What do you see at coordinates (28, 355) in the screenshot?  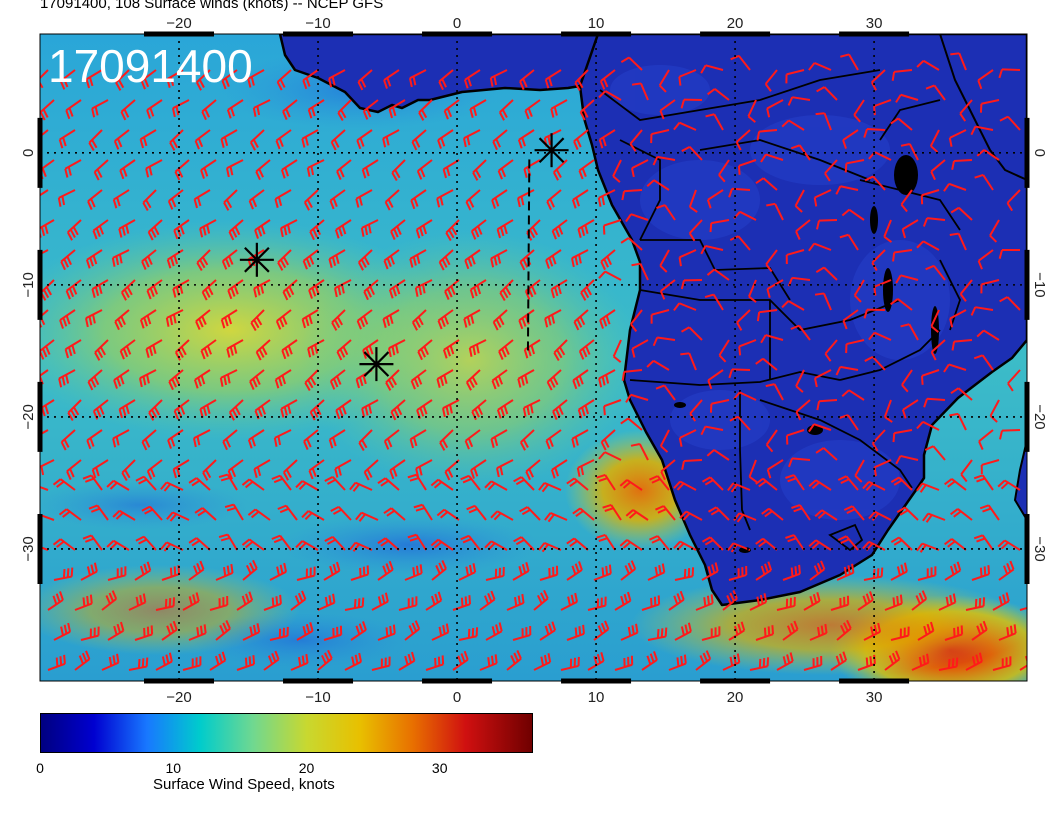 I see `lat-labels-left: 0 −10 −20 −30` at bounding box center [28, 355].